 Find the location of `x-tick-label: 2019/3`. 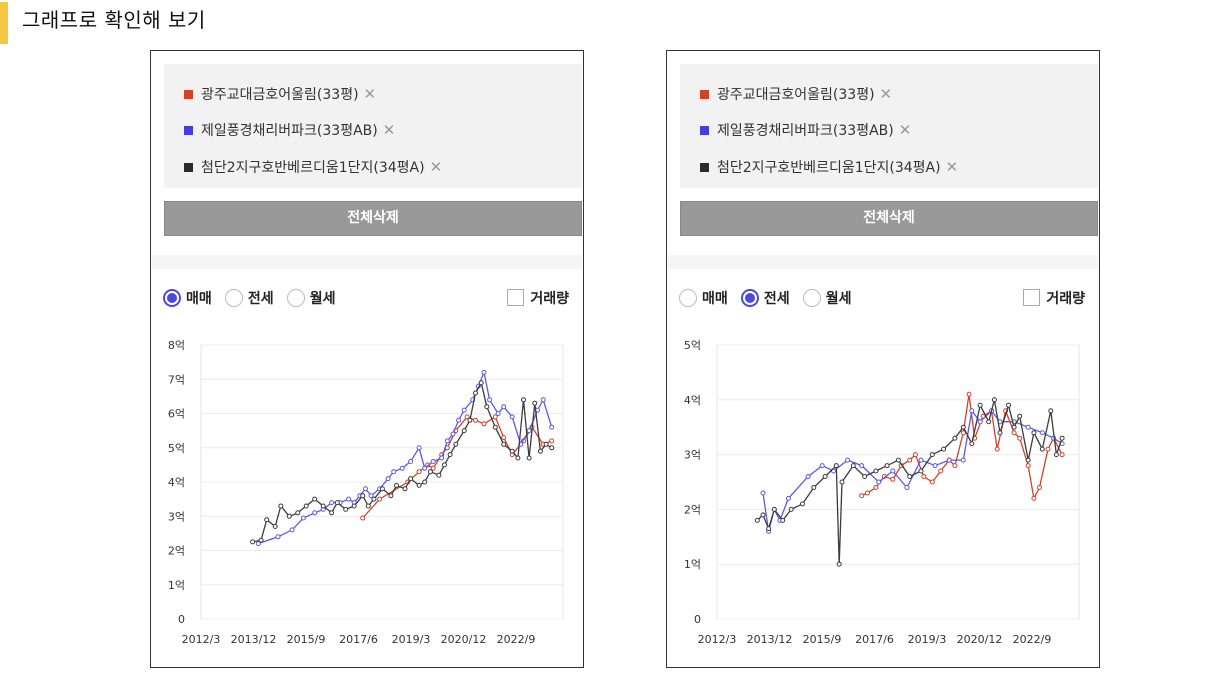

x-tick-label: 2019/3 is located at coordinates (927, 639).